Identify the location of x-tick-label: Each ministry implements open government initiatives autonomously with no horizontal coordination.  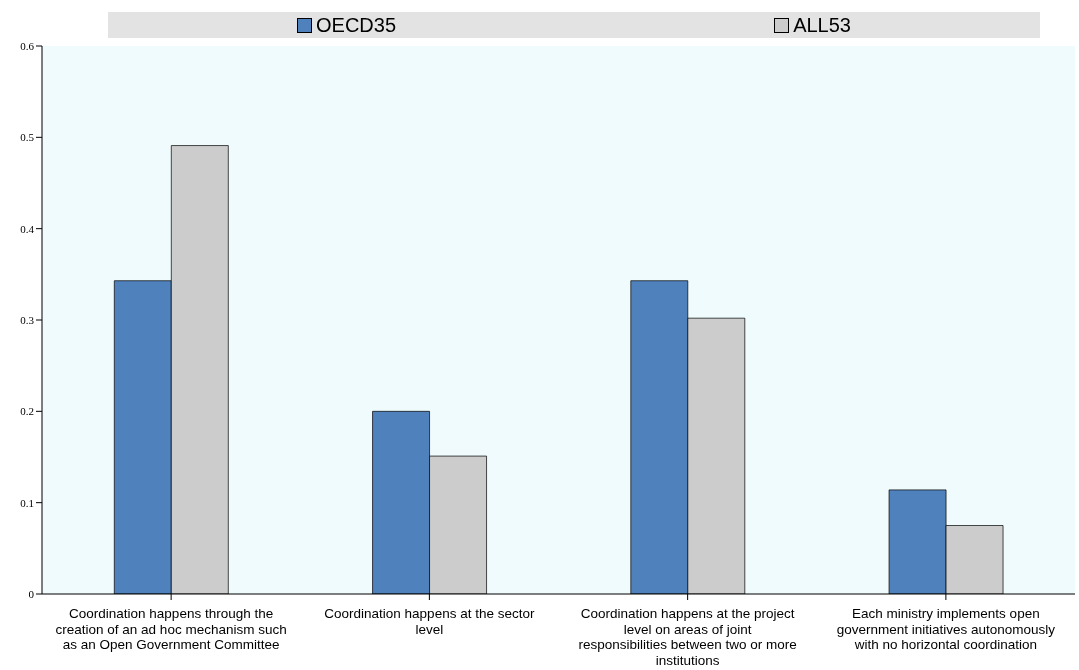
(946, 629).